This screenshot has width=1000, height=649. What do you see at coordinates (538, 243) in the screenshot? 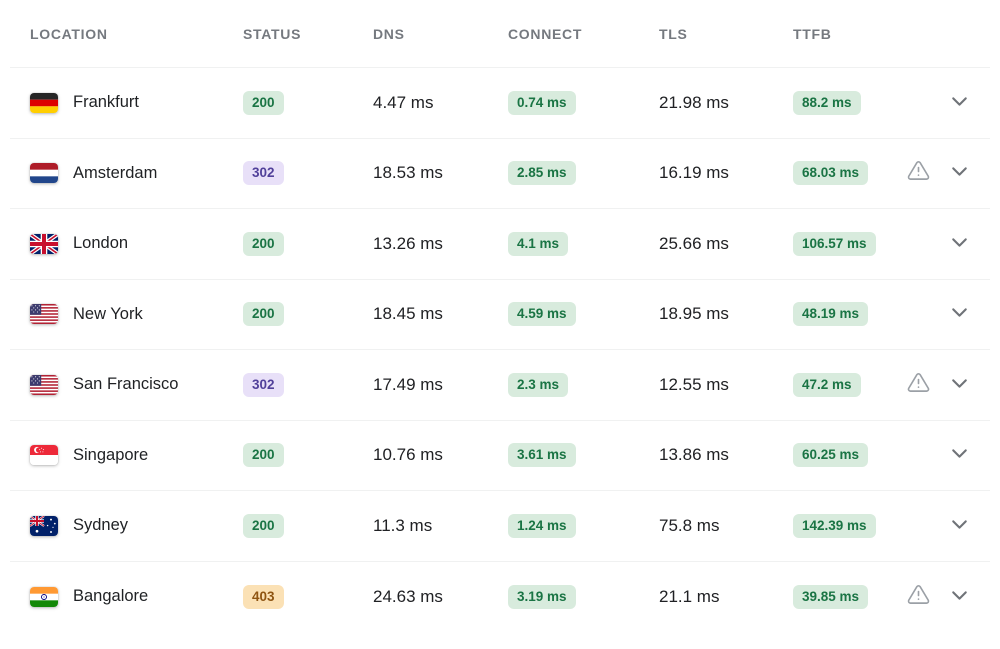
I see `connect-badge: 4.1 ms` at bounding box center [538, 243].